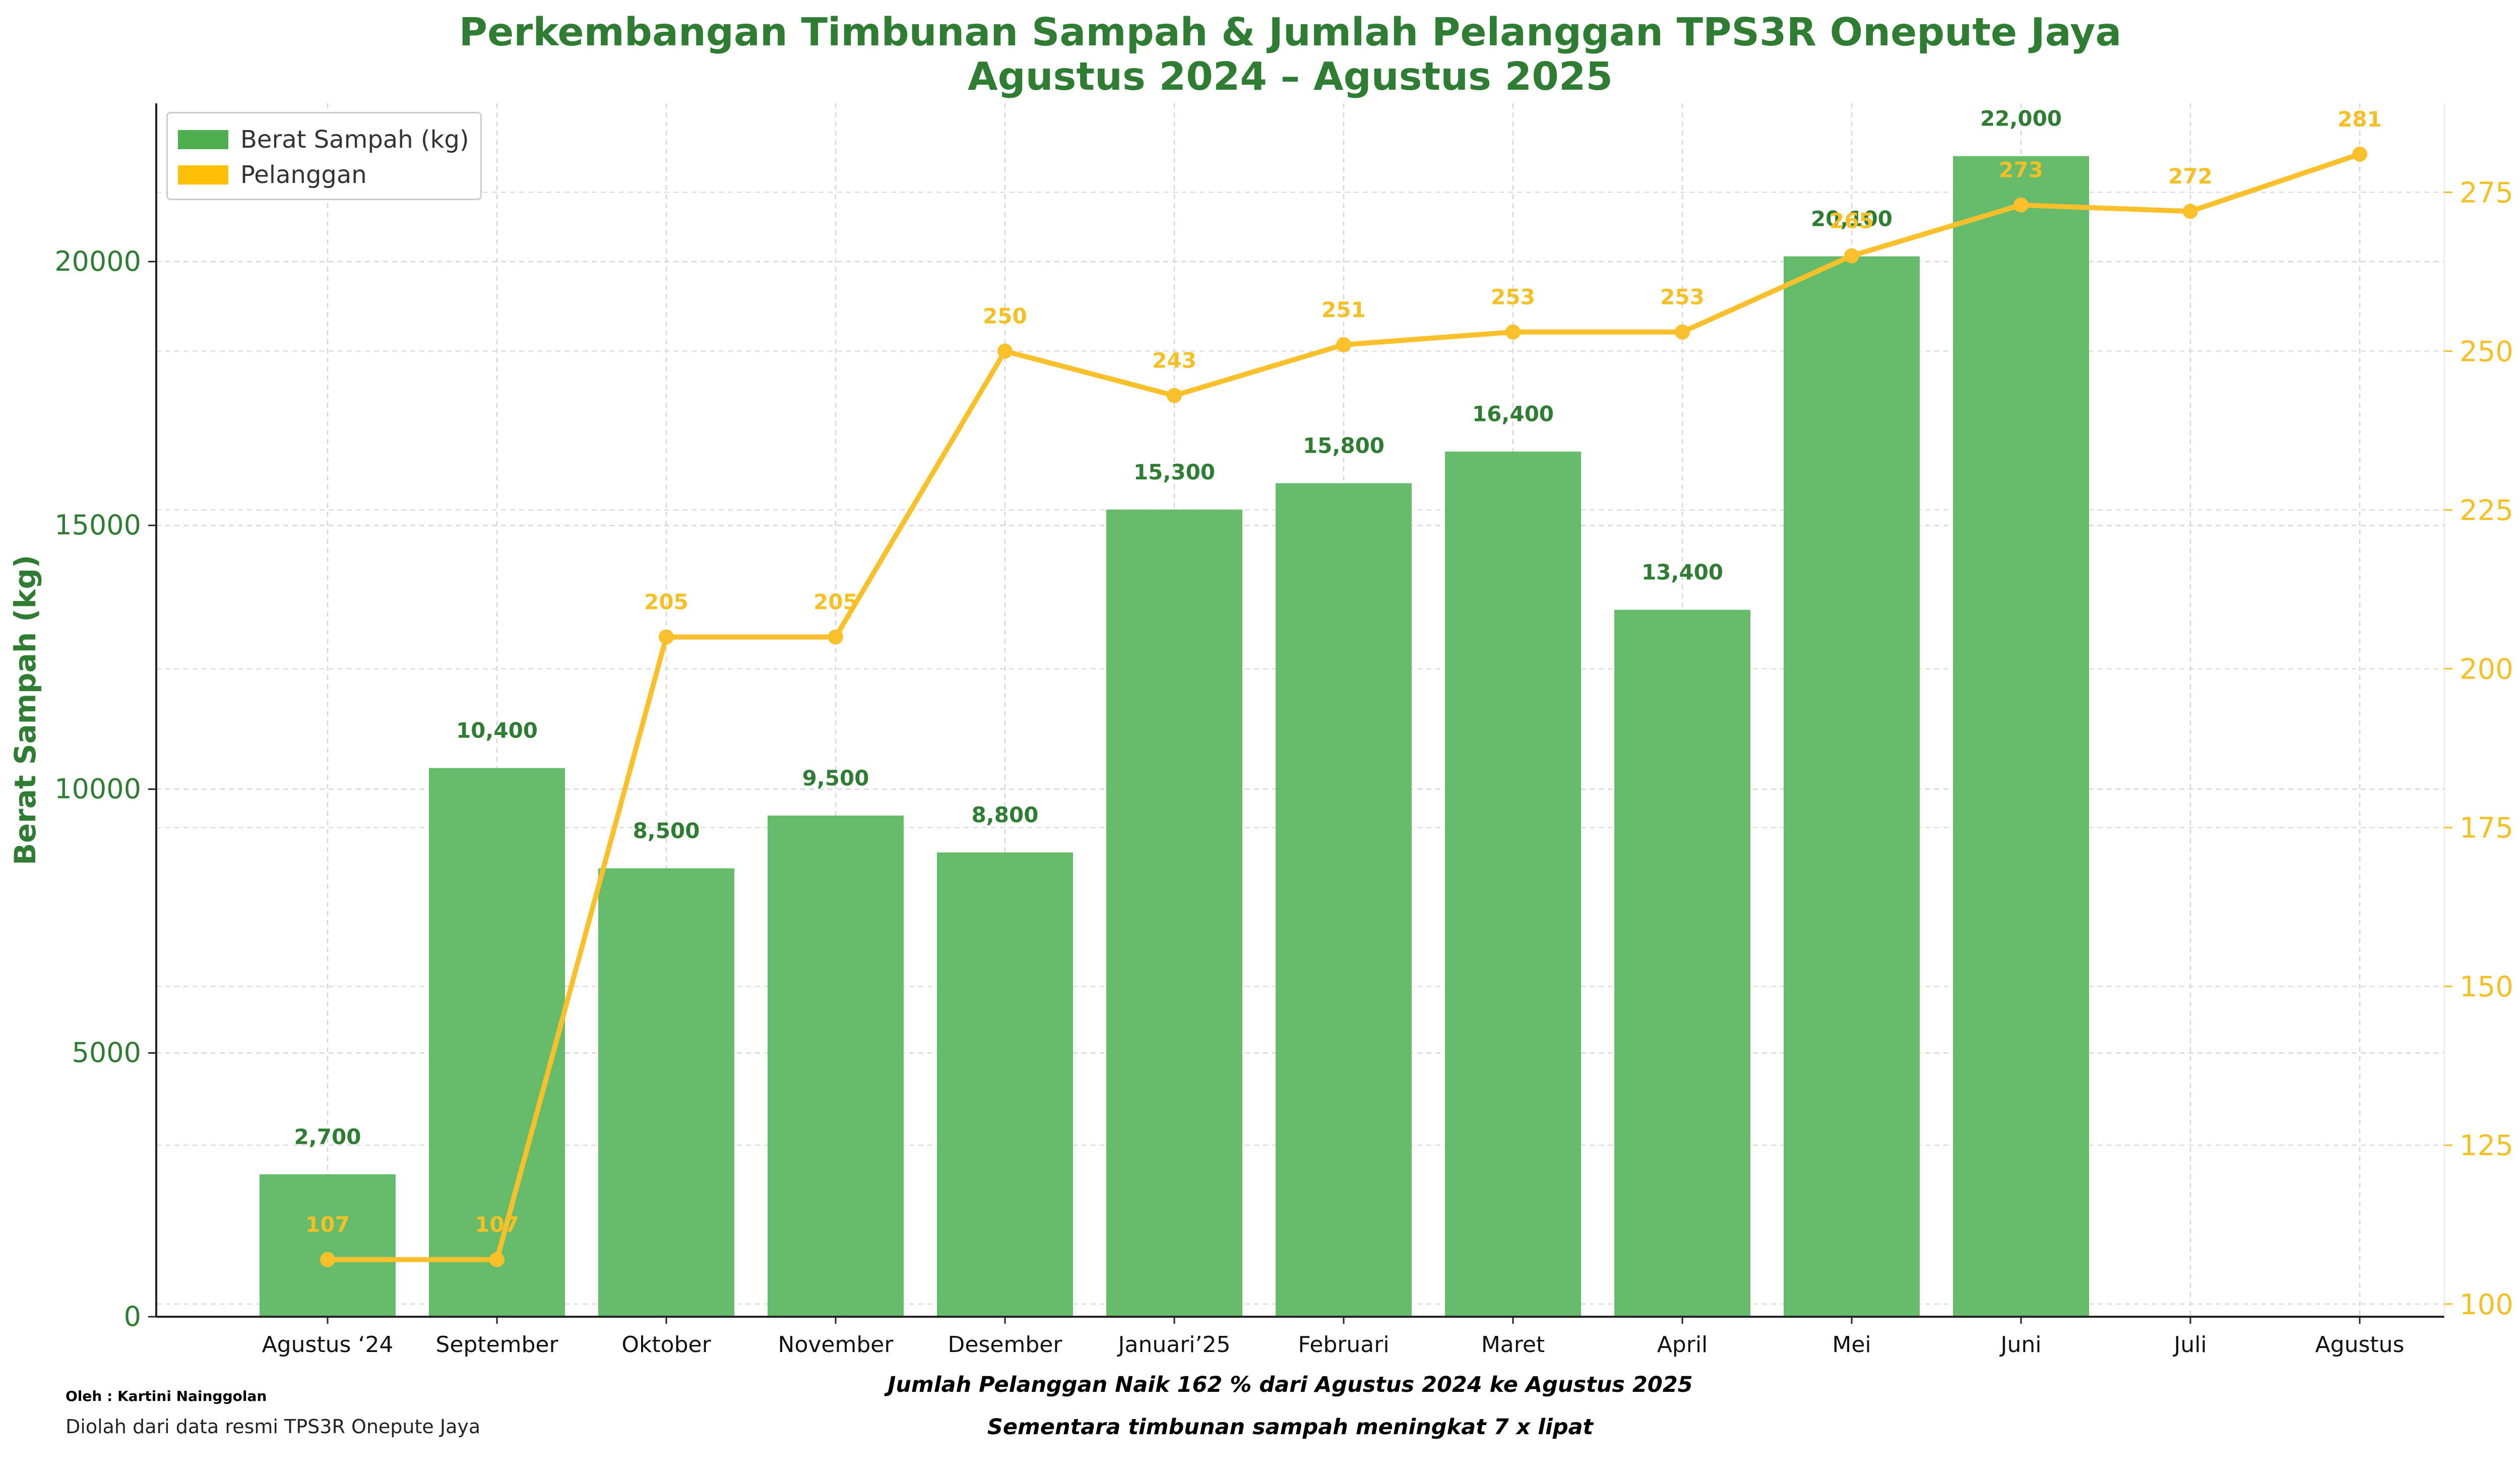 This screenshot has height=1472, width=2520. Describe the element at coordinates (666, 830) in the screenshot. I see `bar-value-label: 8,500` at that location.